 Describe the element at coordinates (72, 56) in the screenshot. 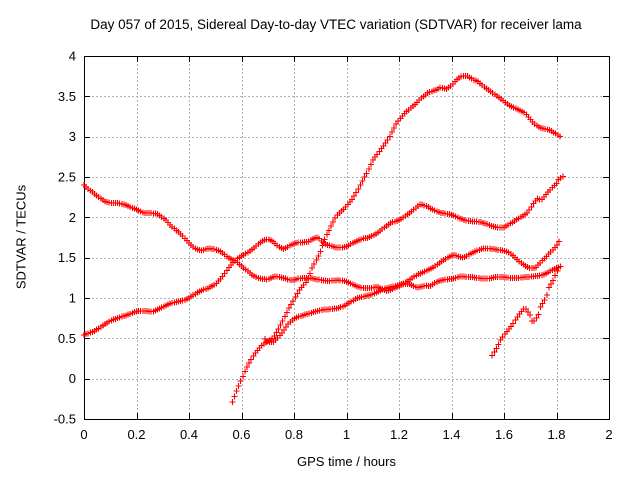

I see `y-tick-label: 4` at that location.